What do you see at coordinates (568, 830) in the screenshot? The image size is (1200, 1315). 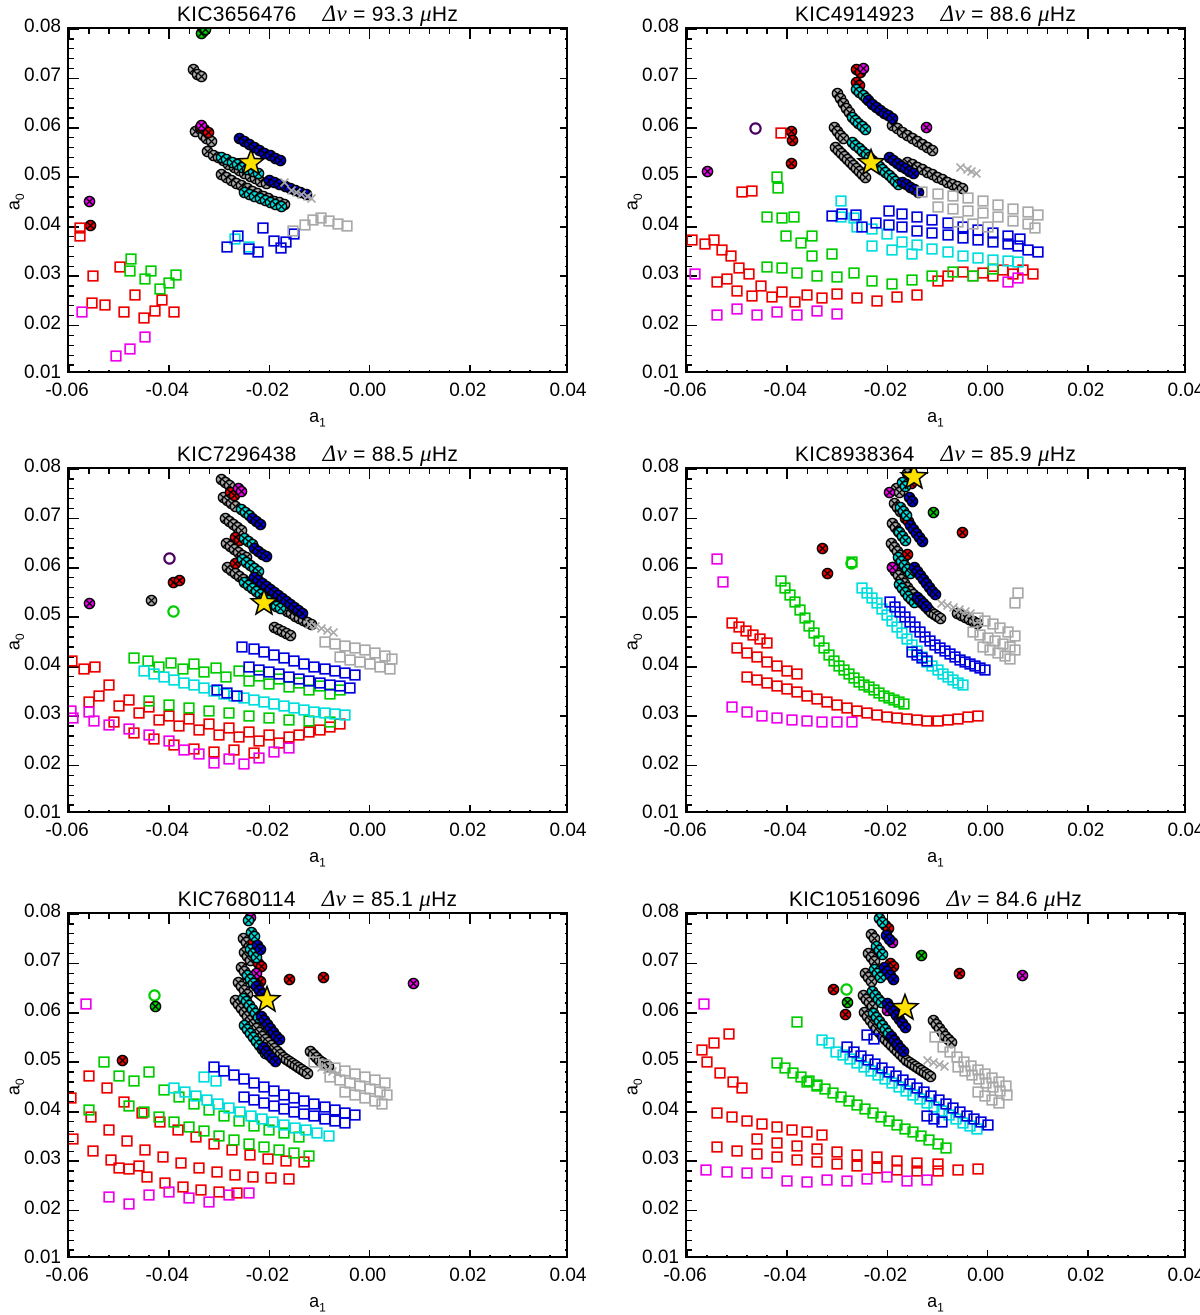 I see `x-tick-label: 0.04` at bounding box center [568, 830].